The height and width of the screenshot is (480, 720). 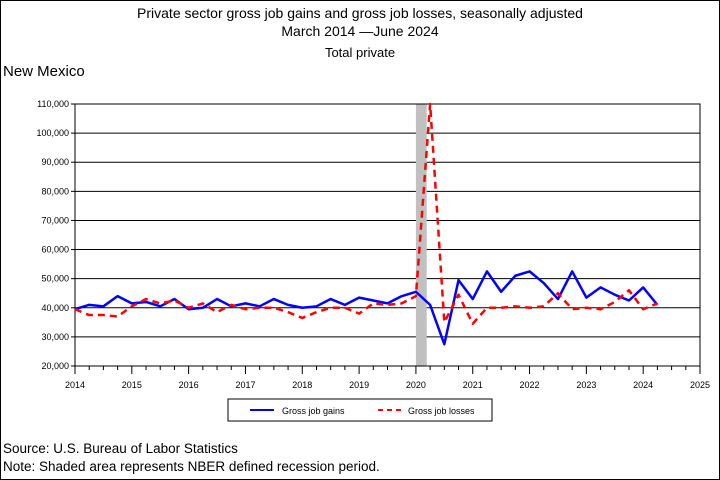 What do you see at coordinates (132, 385) in the screenshot?
I see `x-tick-label: 2015` at bounding box center [132, 385].